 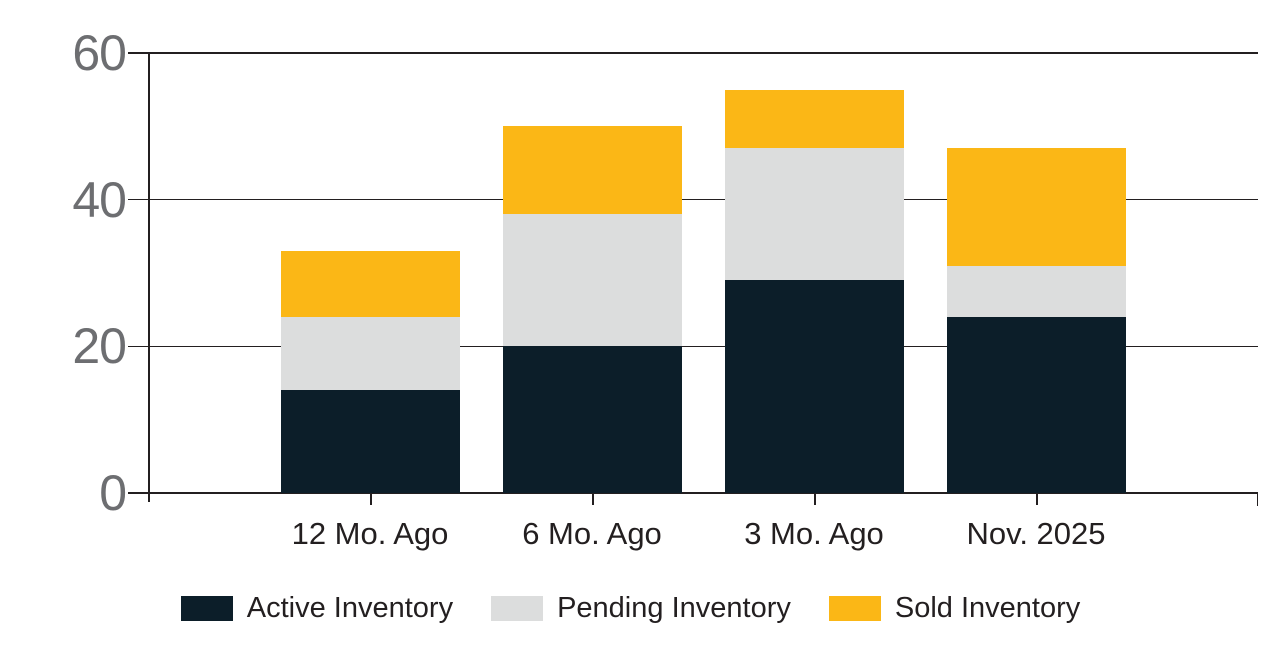 What do you see at coordinates (592, 280) in the screenshot?
I see `bar-2-pending-inventory` at bounding box center [592, 280].